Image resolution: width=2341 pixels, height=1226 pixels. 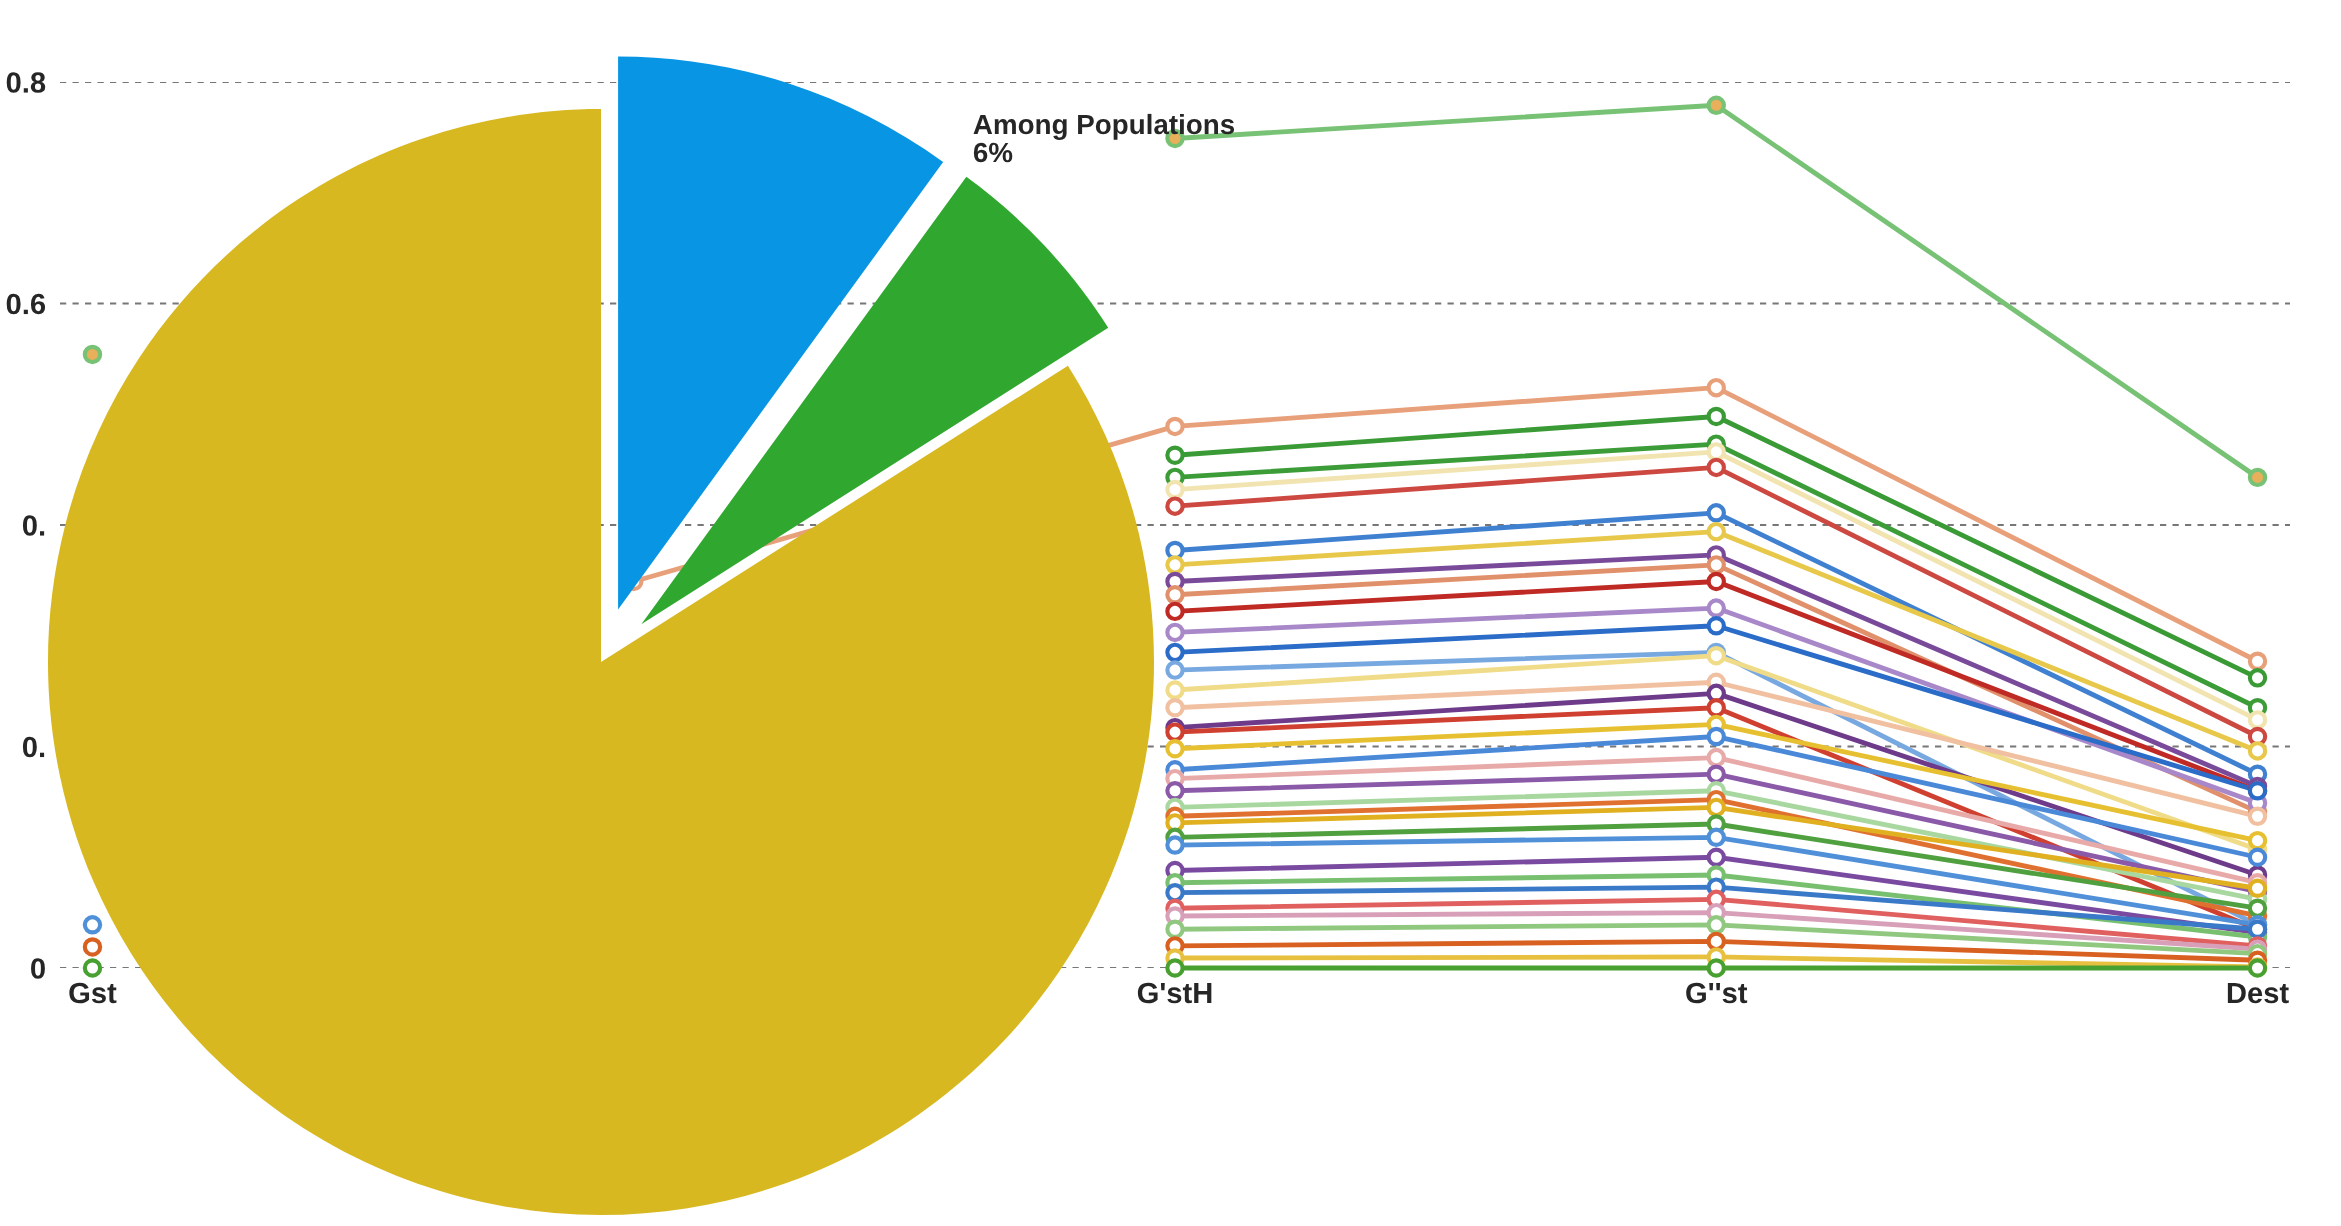 What do you see at coordinates (26, 304) in the screenshot?
I see `y-tick-label: 0.6` at bounding box center [26, 304].